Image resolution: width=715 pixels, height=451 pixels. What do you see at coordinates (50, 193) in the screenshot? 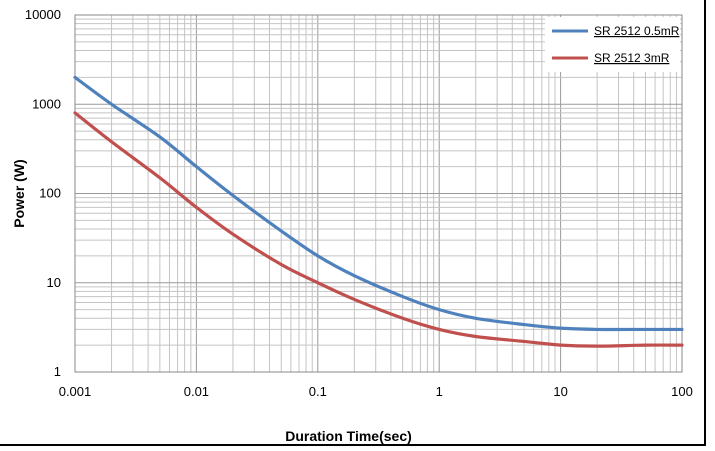
I see `y-tick-label: 100` at bounding box center [50, 193].